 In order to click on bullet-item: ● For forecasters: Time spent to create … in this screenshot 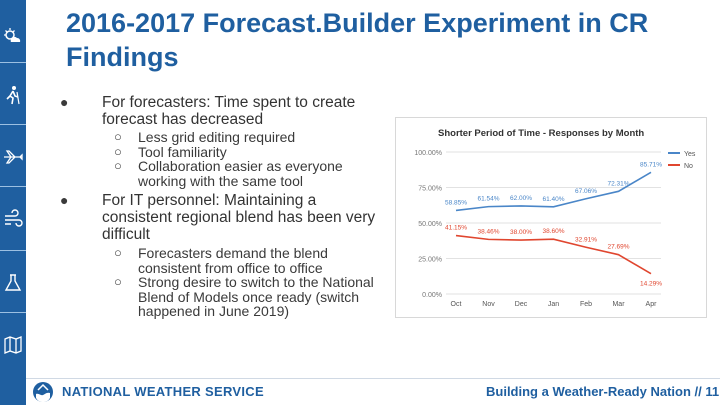, I will do `click(218, 111)`.